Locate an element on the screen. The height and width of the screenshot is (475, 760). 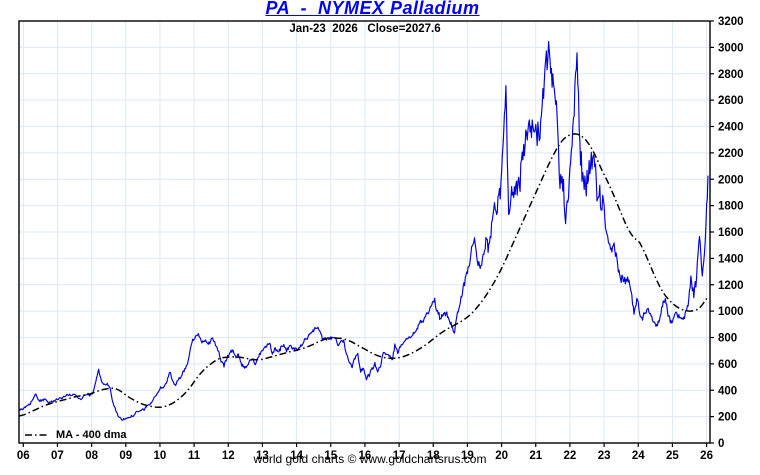
x-axis-tick-label: 08 is located at coordinates (91, 456).